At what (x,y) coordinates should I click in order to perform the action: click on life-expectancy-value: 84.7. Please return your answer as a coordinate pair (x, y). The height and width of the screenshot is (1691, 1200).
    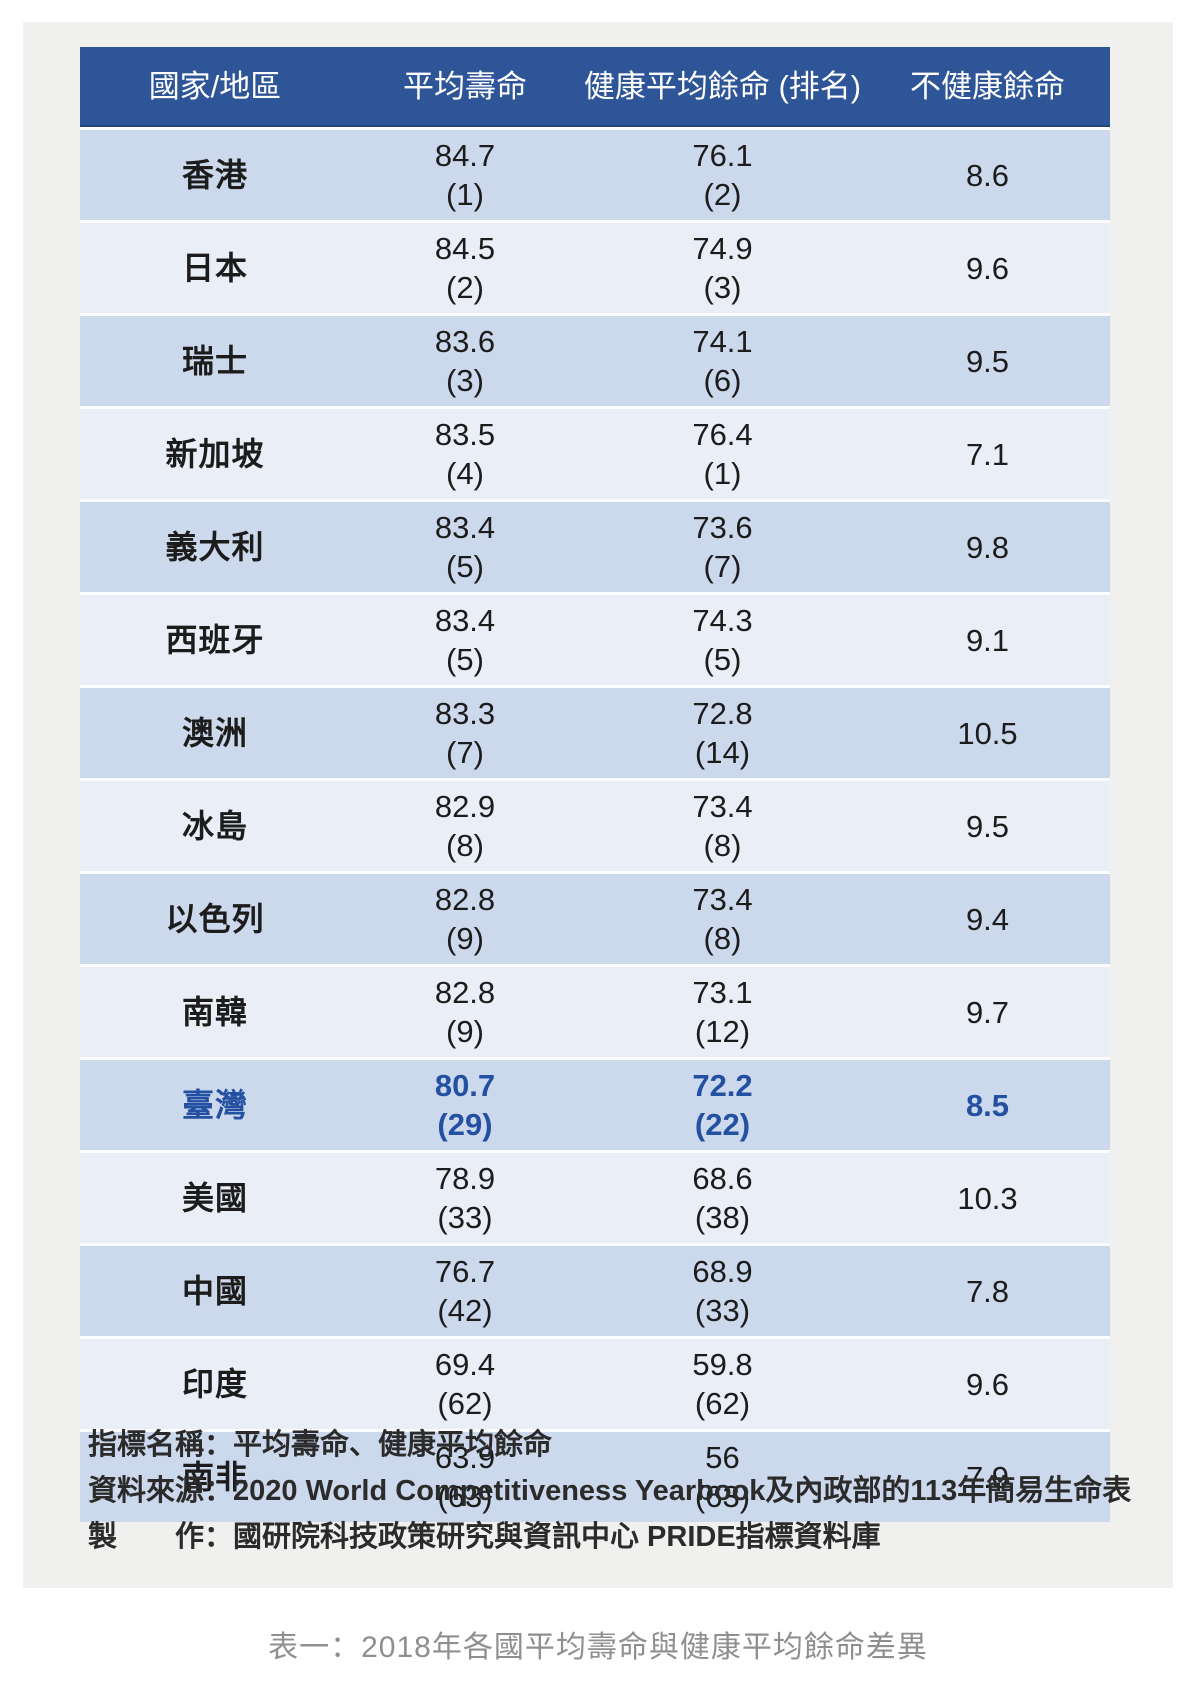
    Looking at the image, I should click on (465, 155).